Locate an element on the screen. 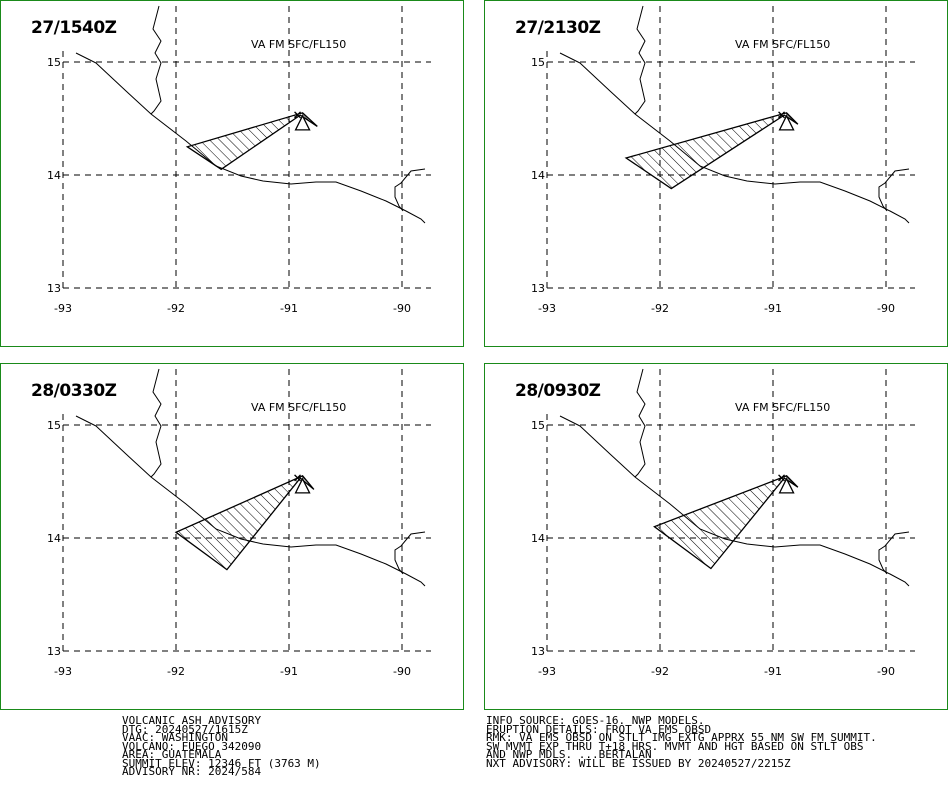 The height and width of the screenshot is (812, 950). advisory-line: INFO SOURCE: GOES-16. NWP MODELS. is located at coordinates (595, 720).